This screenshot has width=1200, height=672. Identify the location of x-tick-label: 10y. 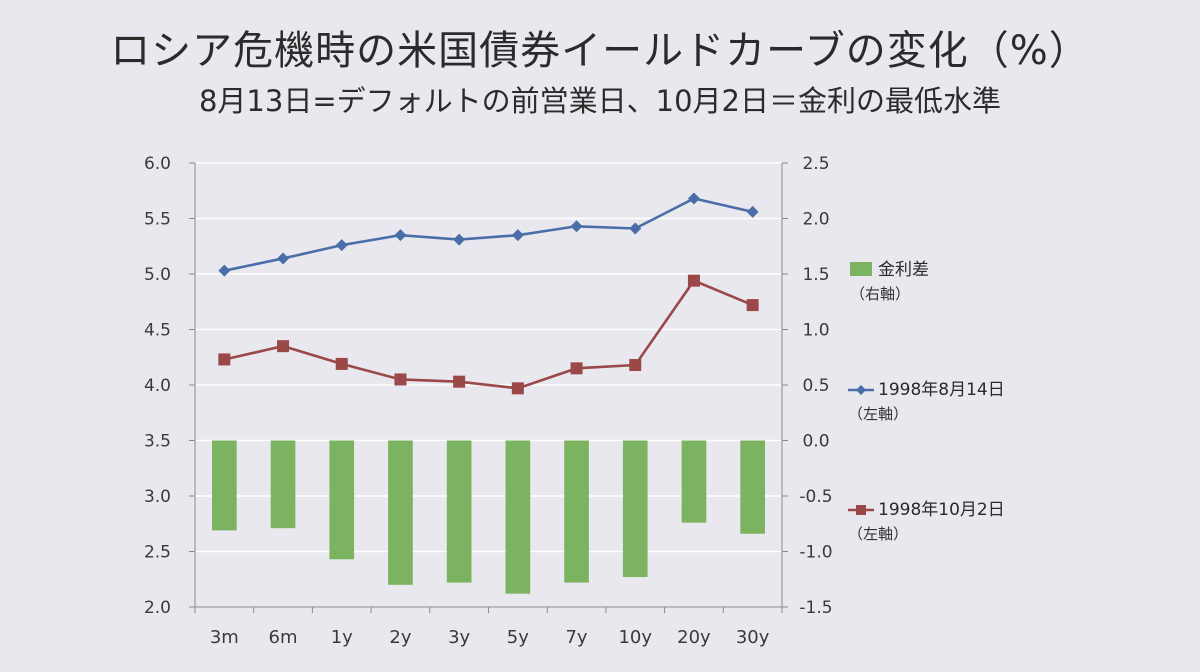
(635, 637).